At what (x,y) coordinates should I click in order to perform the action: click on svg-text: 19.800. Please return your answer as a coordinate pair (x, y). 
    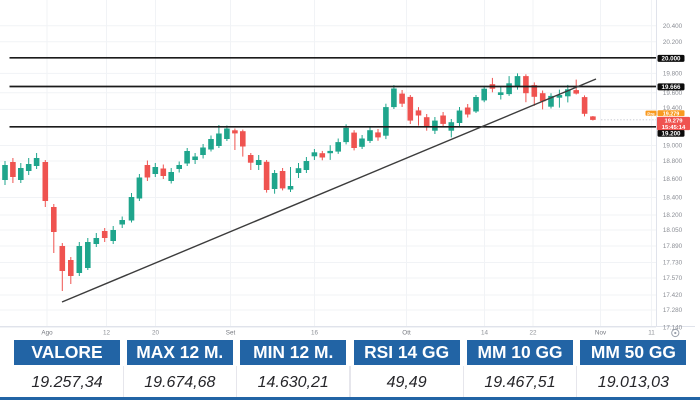
    Looking at the image, I should click on (673, 74).